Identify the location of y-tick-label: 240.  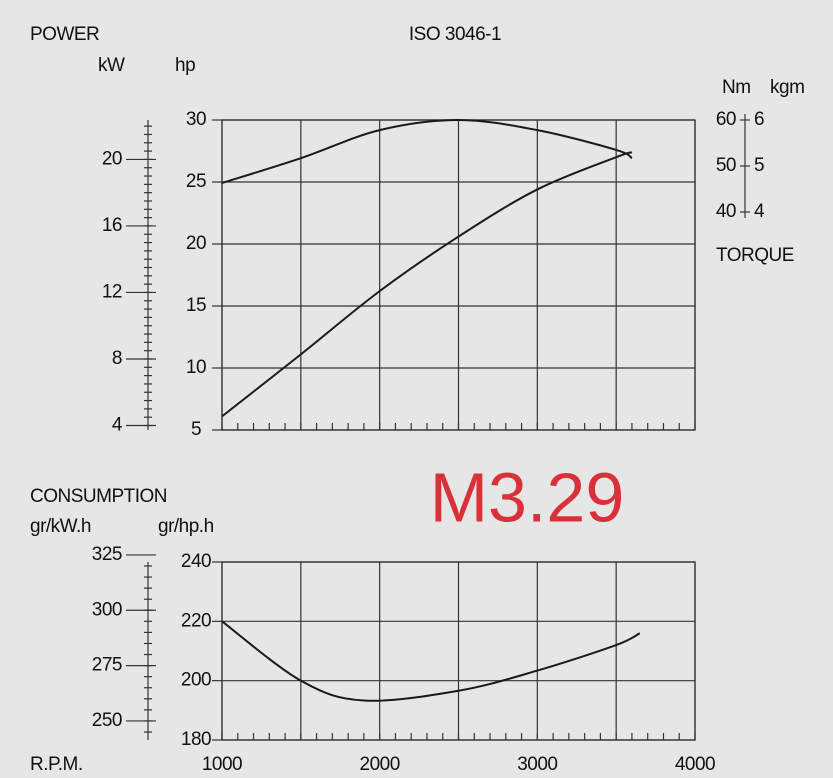
(196, 561).